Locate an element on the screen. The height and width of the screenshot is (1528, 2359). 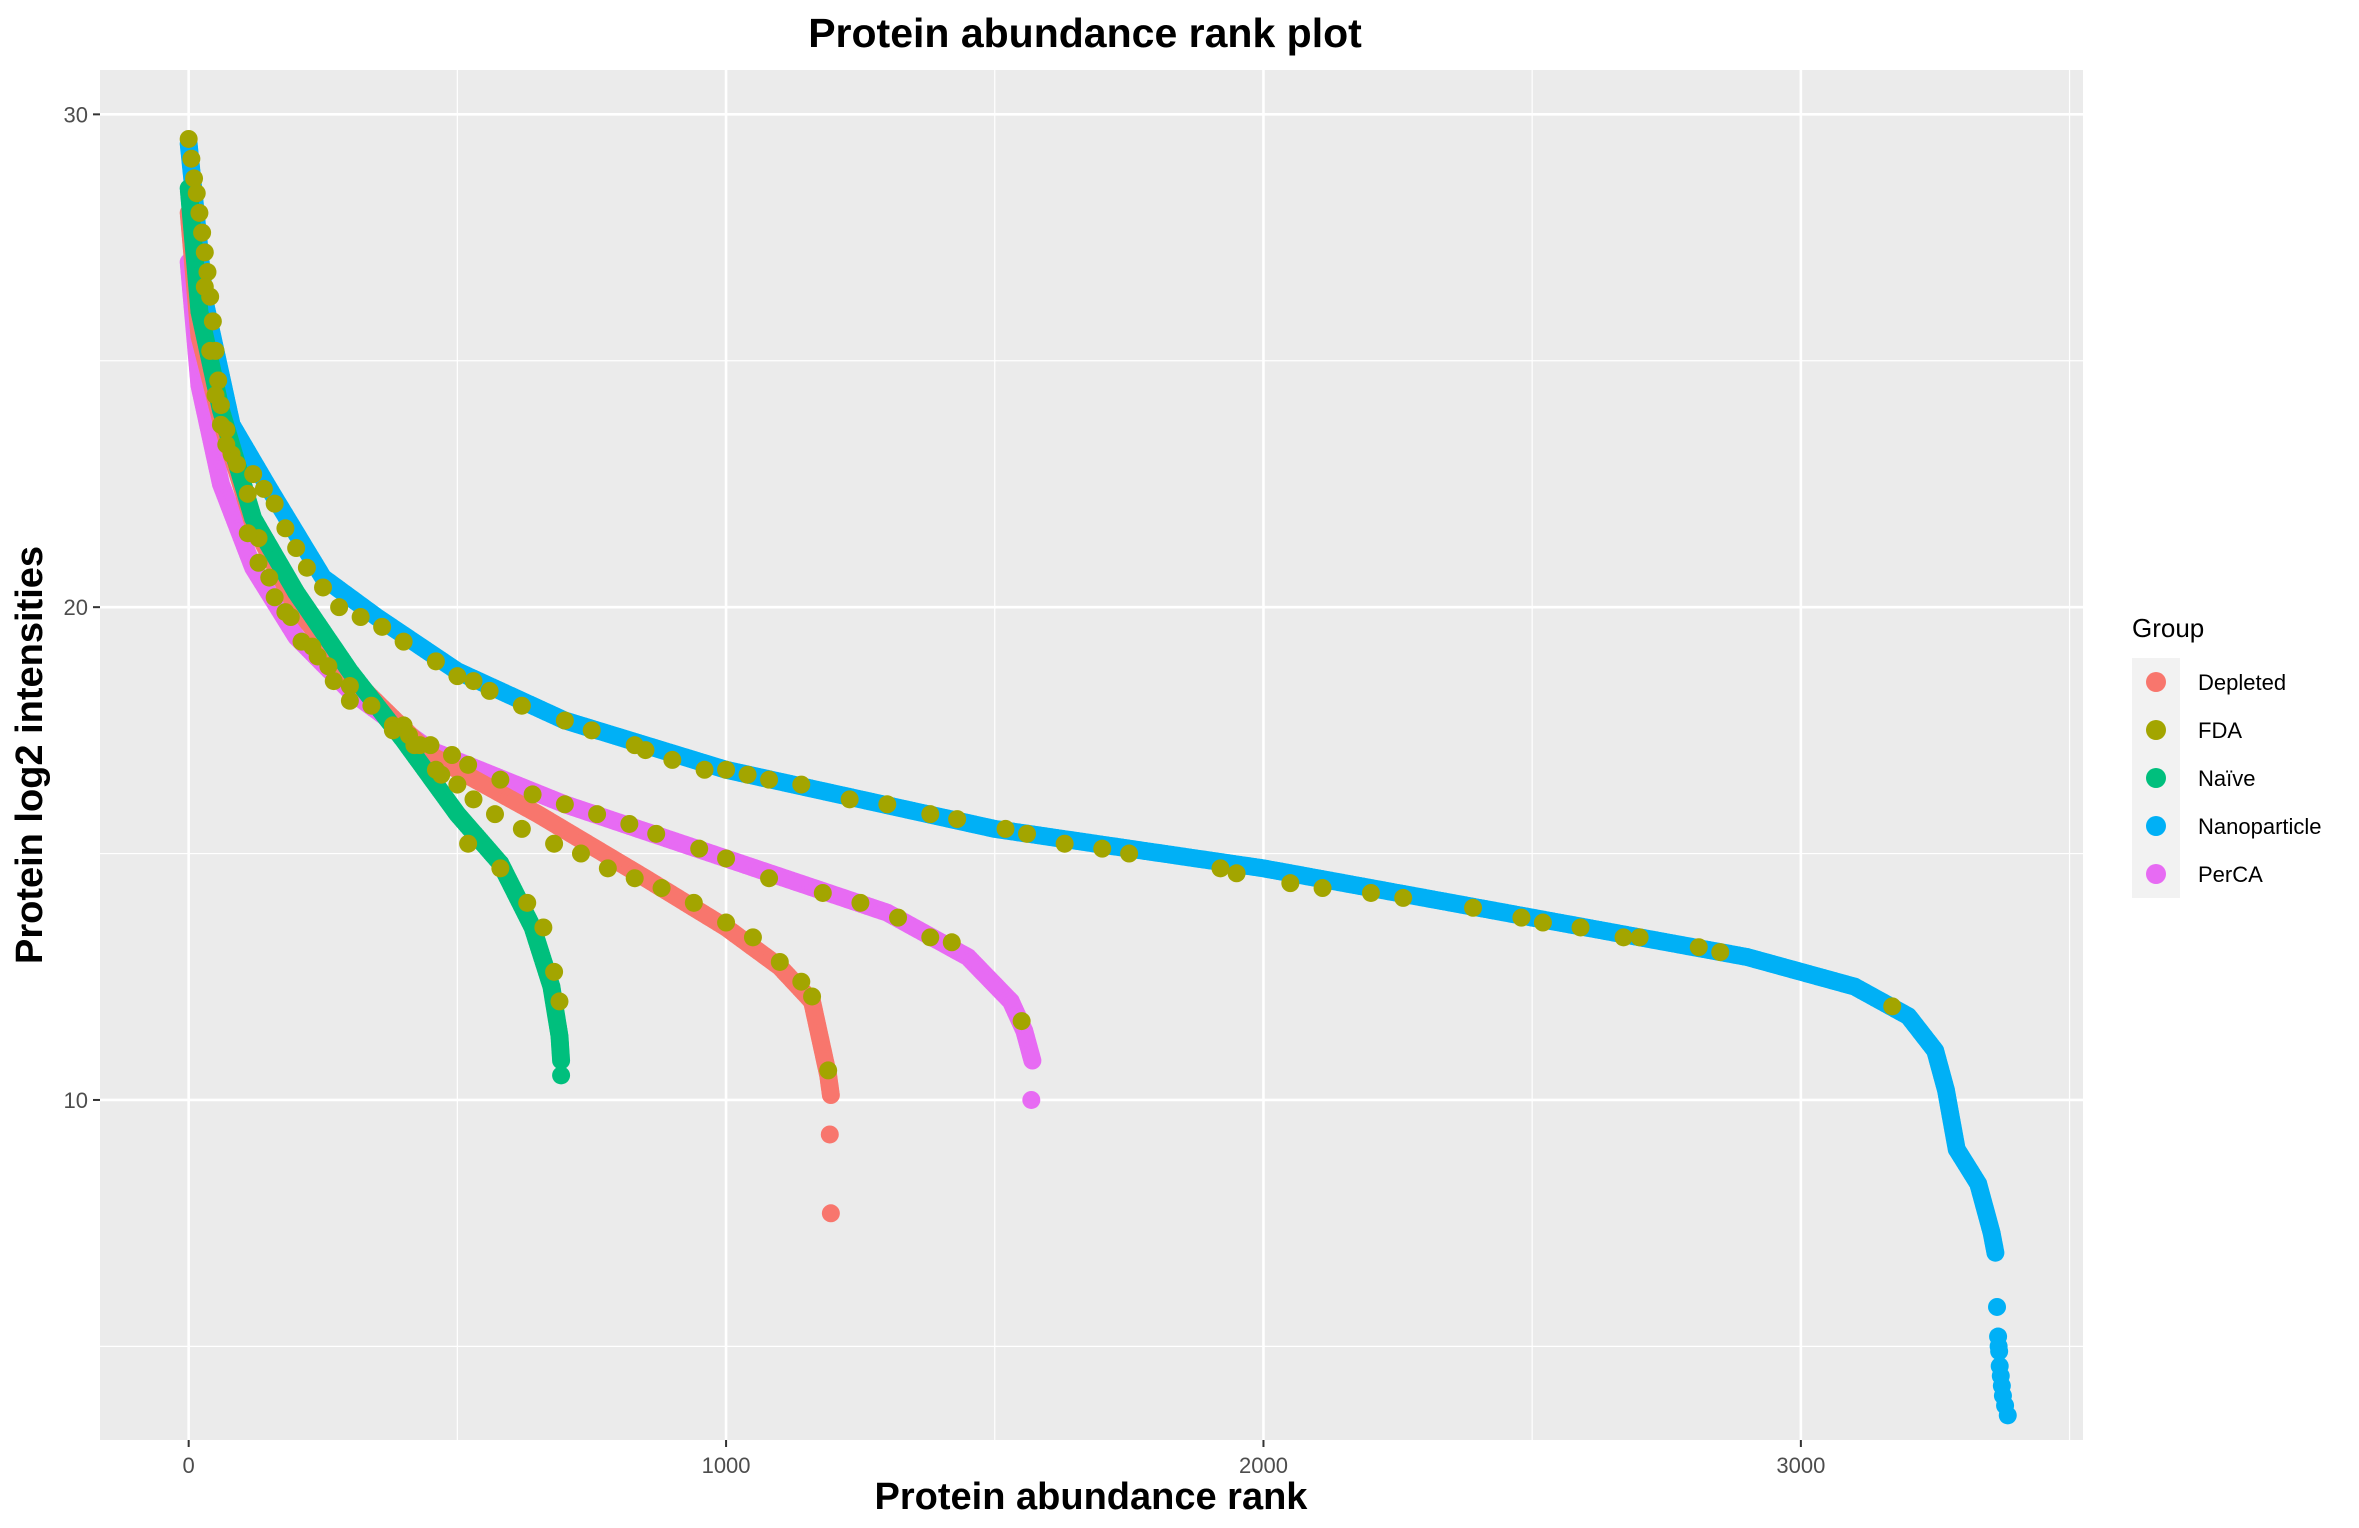
x-tick-label: 1000 is located at coordinates (726, 1465).